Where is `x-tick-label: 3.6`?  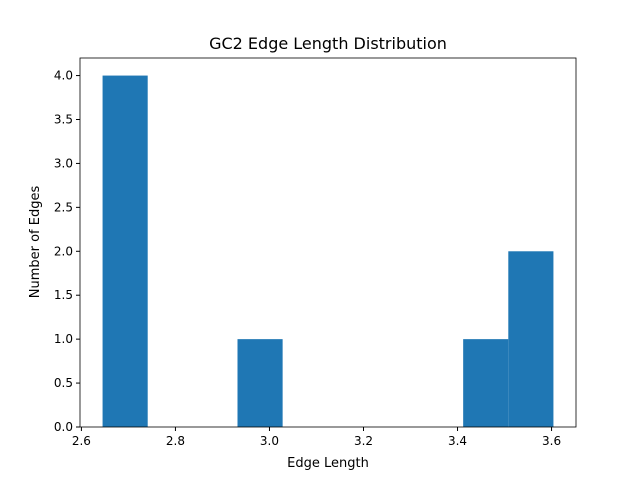
x-tick-label: 3.6 is located at coordinates (551, 441).